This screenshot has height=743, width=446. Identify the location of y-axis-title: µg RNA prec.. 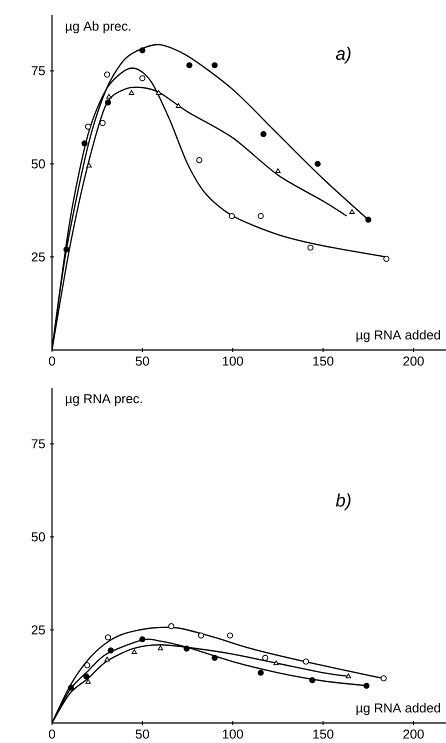
(104, 400).